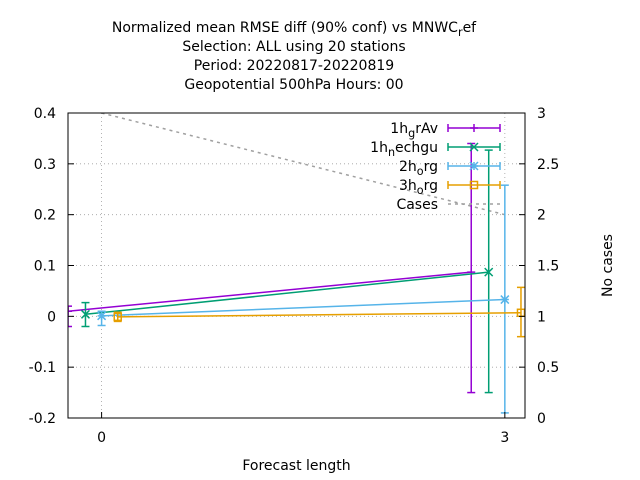  I want to click on y-tick-label: 0.2, so click(45, 216).